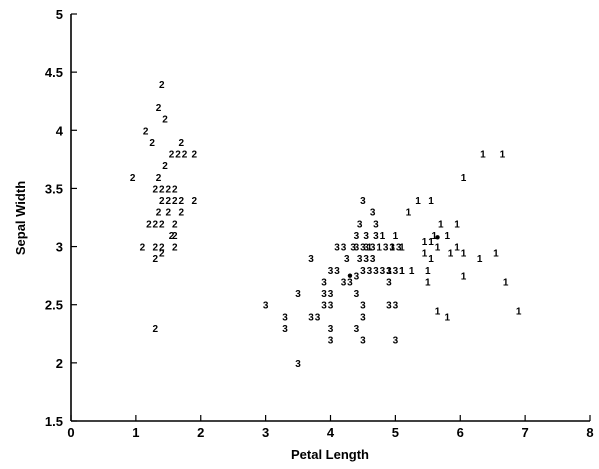 The image size is (599, 469). What do you see at coordinates (331, 432) in the screenshot?
I see `x-tick-label: 4` at bounding box center [331, 432].